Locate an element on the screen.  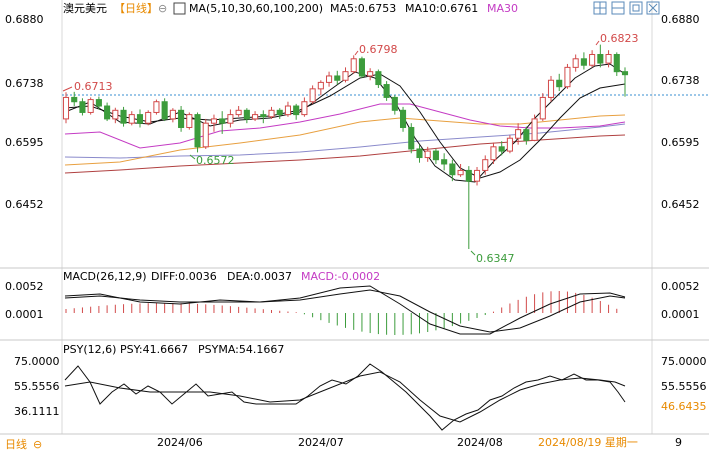
price-tick-left-3: 0.6452 is located at coordinates (24, 204).